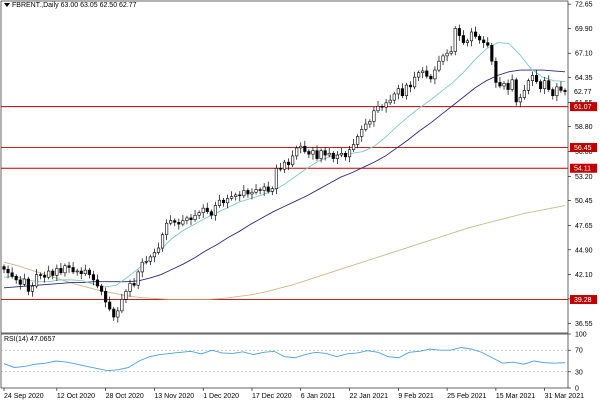  I want to click on dropdown-triangle-icon, so click(7, 5).